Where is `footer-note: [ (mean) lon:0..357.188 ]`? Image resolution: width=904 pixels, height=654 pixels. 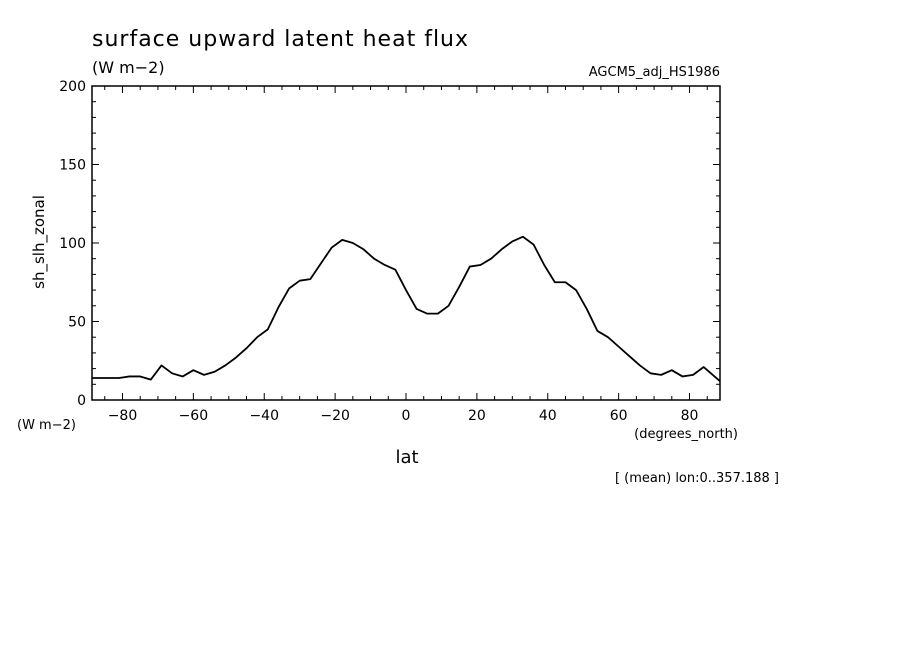 footer-note: [ (mean) lon:0..357.188 ] is located at coordinates (697, 478).